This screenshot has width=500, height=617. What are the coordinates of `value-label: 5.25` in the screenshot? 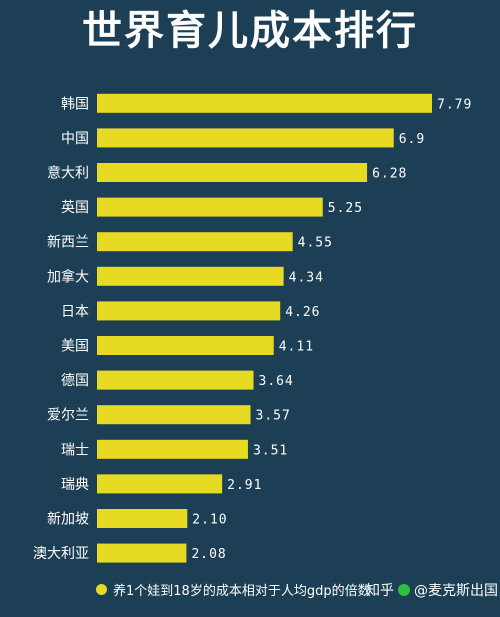 It's located at (345, 208).